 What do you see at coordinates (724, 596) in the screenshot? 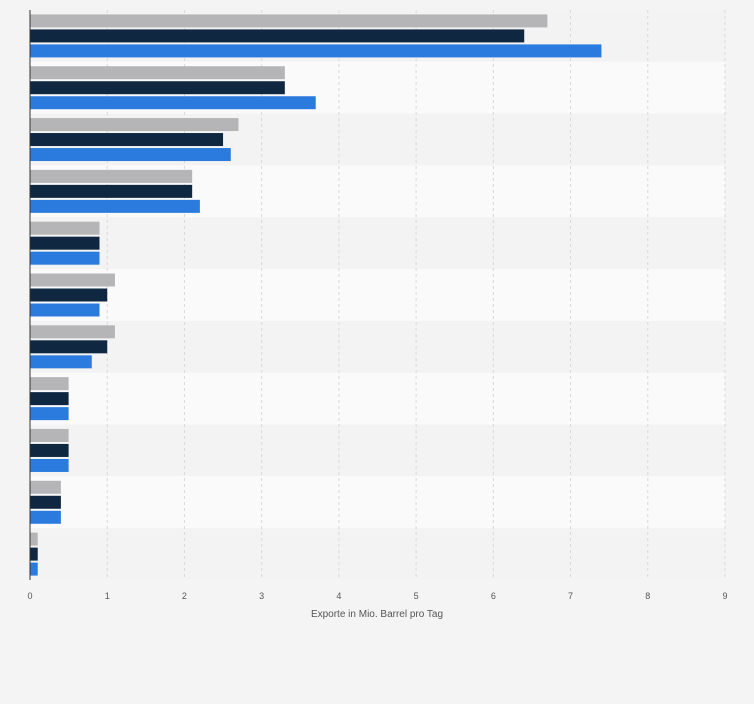
I see `x-tick-label: 9` at bounding box center [724, 596].